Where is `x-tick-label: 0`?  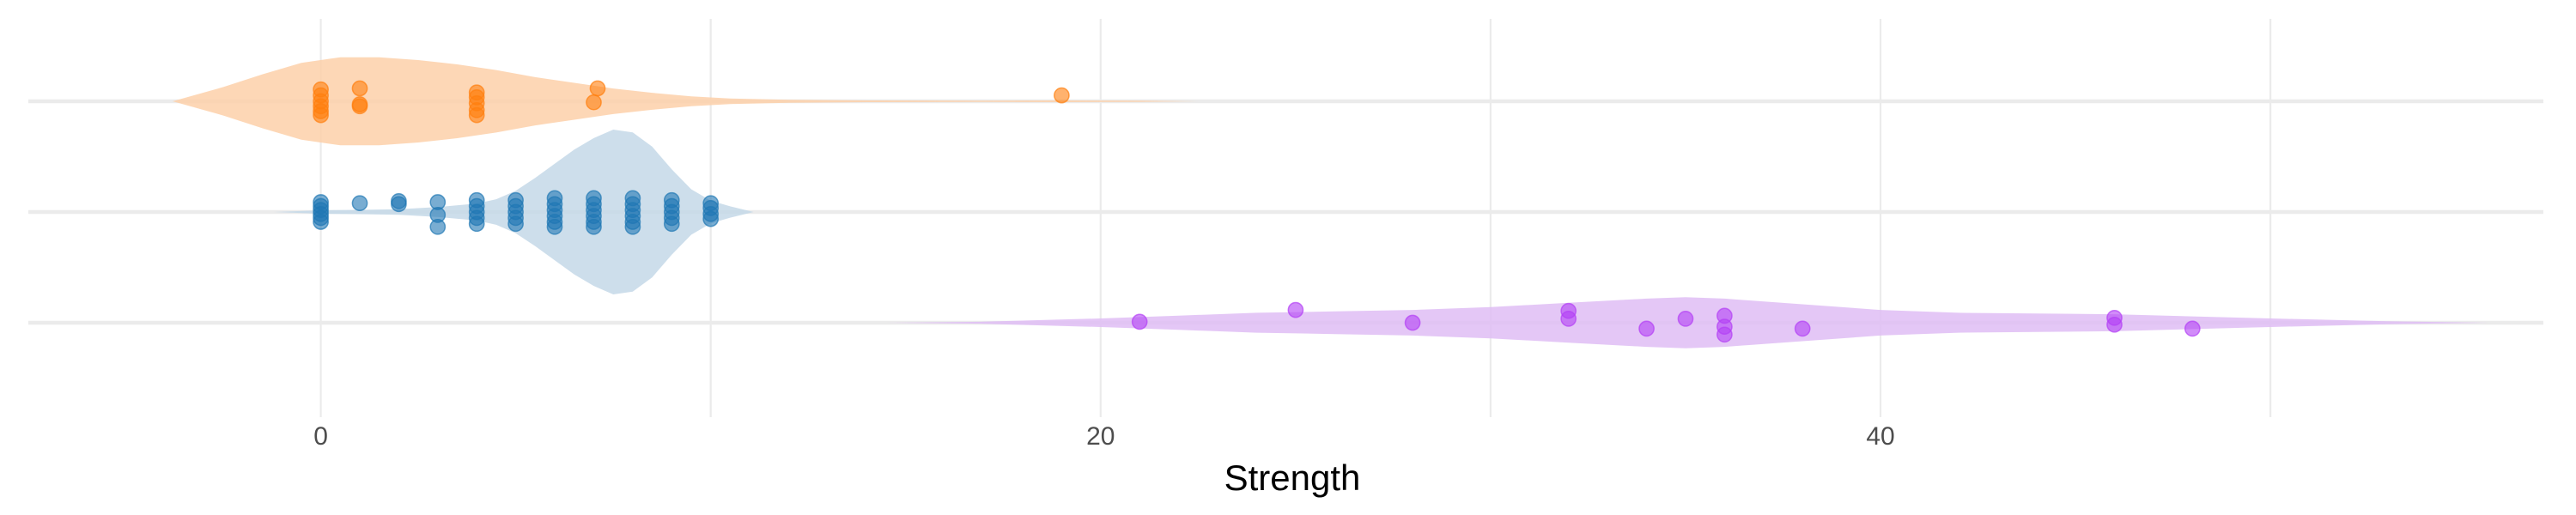
x-tick-label: 0 is located at coordinates (321, 436).